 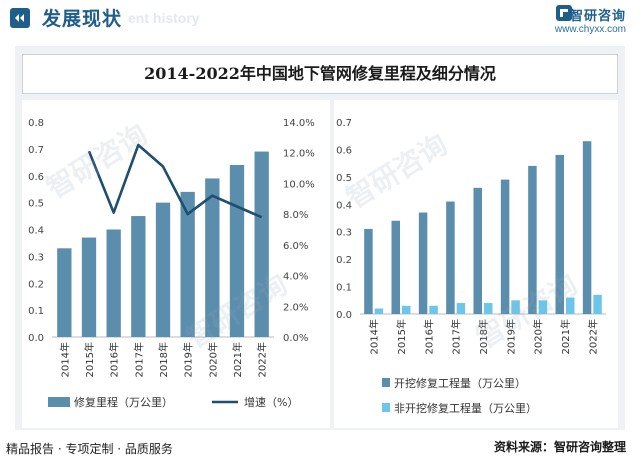 I want to click on page-footer: 精品报告 · 专项定制 · 品质服务 资料来源：智研咨询整理, so click(x=320, y=447).